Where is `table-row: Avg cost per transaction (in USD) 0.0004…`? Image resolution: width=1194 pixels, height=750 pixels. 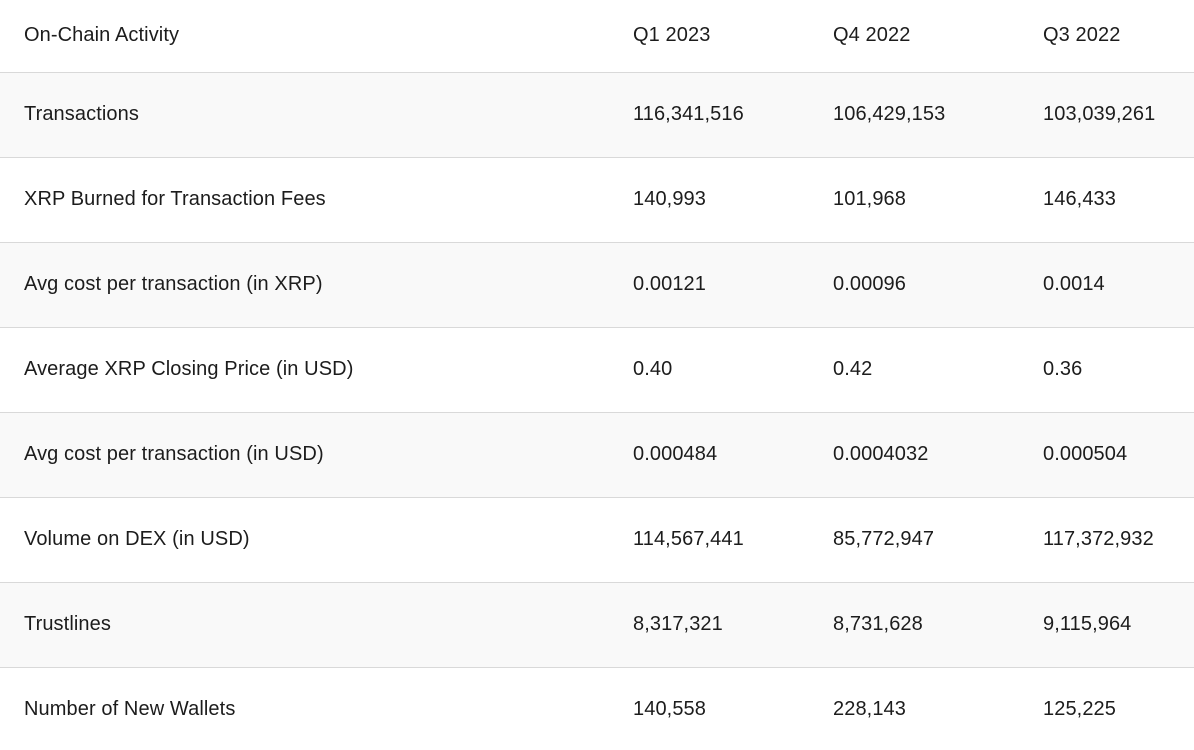 table-row: Avg cost per transaction (in USD) 0.0004… is located at coordinates (597, 454).